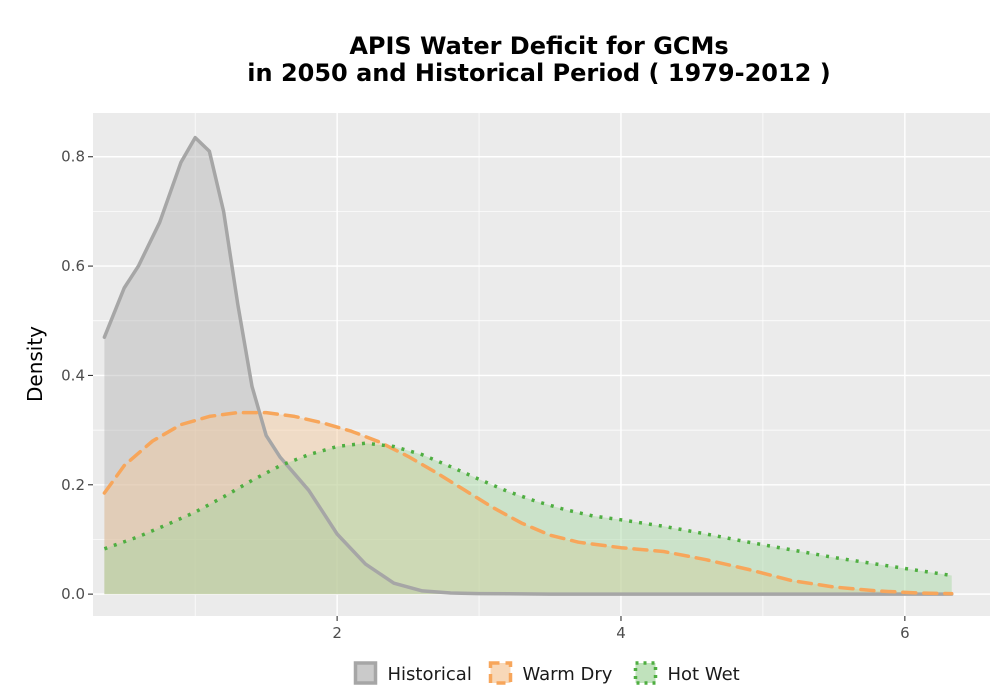 The width and height of the screenshot is (1000, 700). Describe the element at coordinates (73, 485) in the screenshot. I see `y-tick-label-1: 0.2` at that location.